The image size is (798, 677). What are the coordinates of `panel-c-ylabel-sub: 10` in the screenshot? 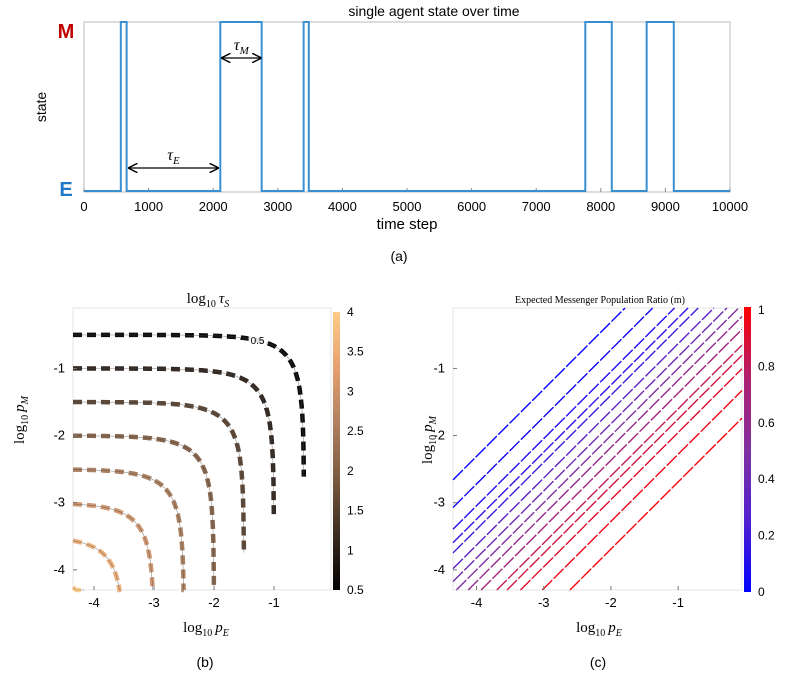 It's located at (433, 440).